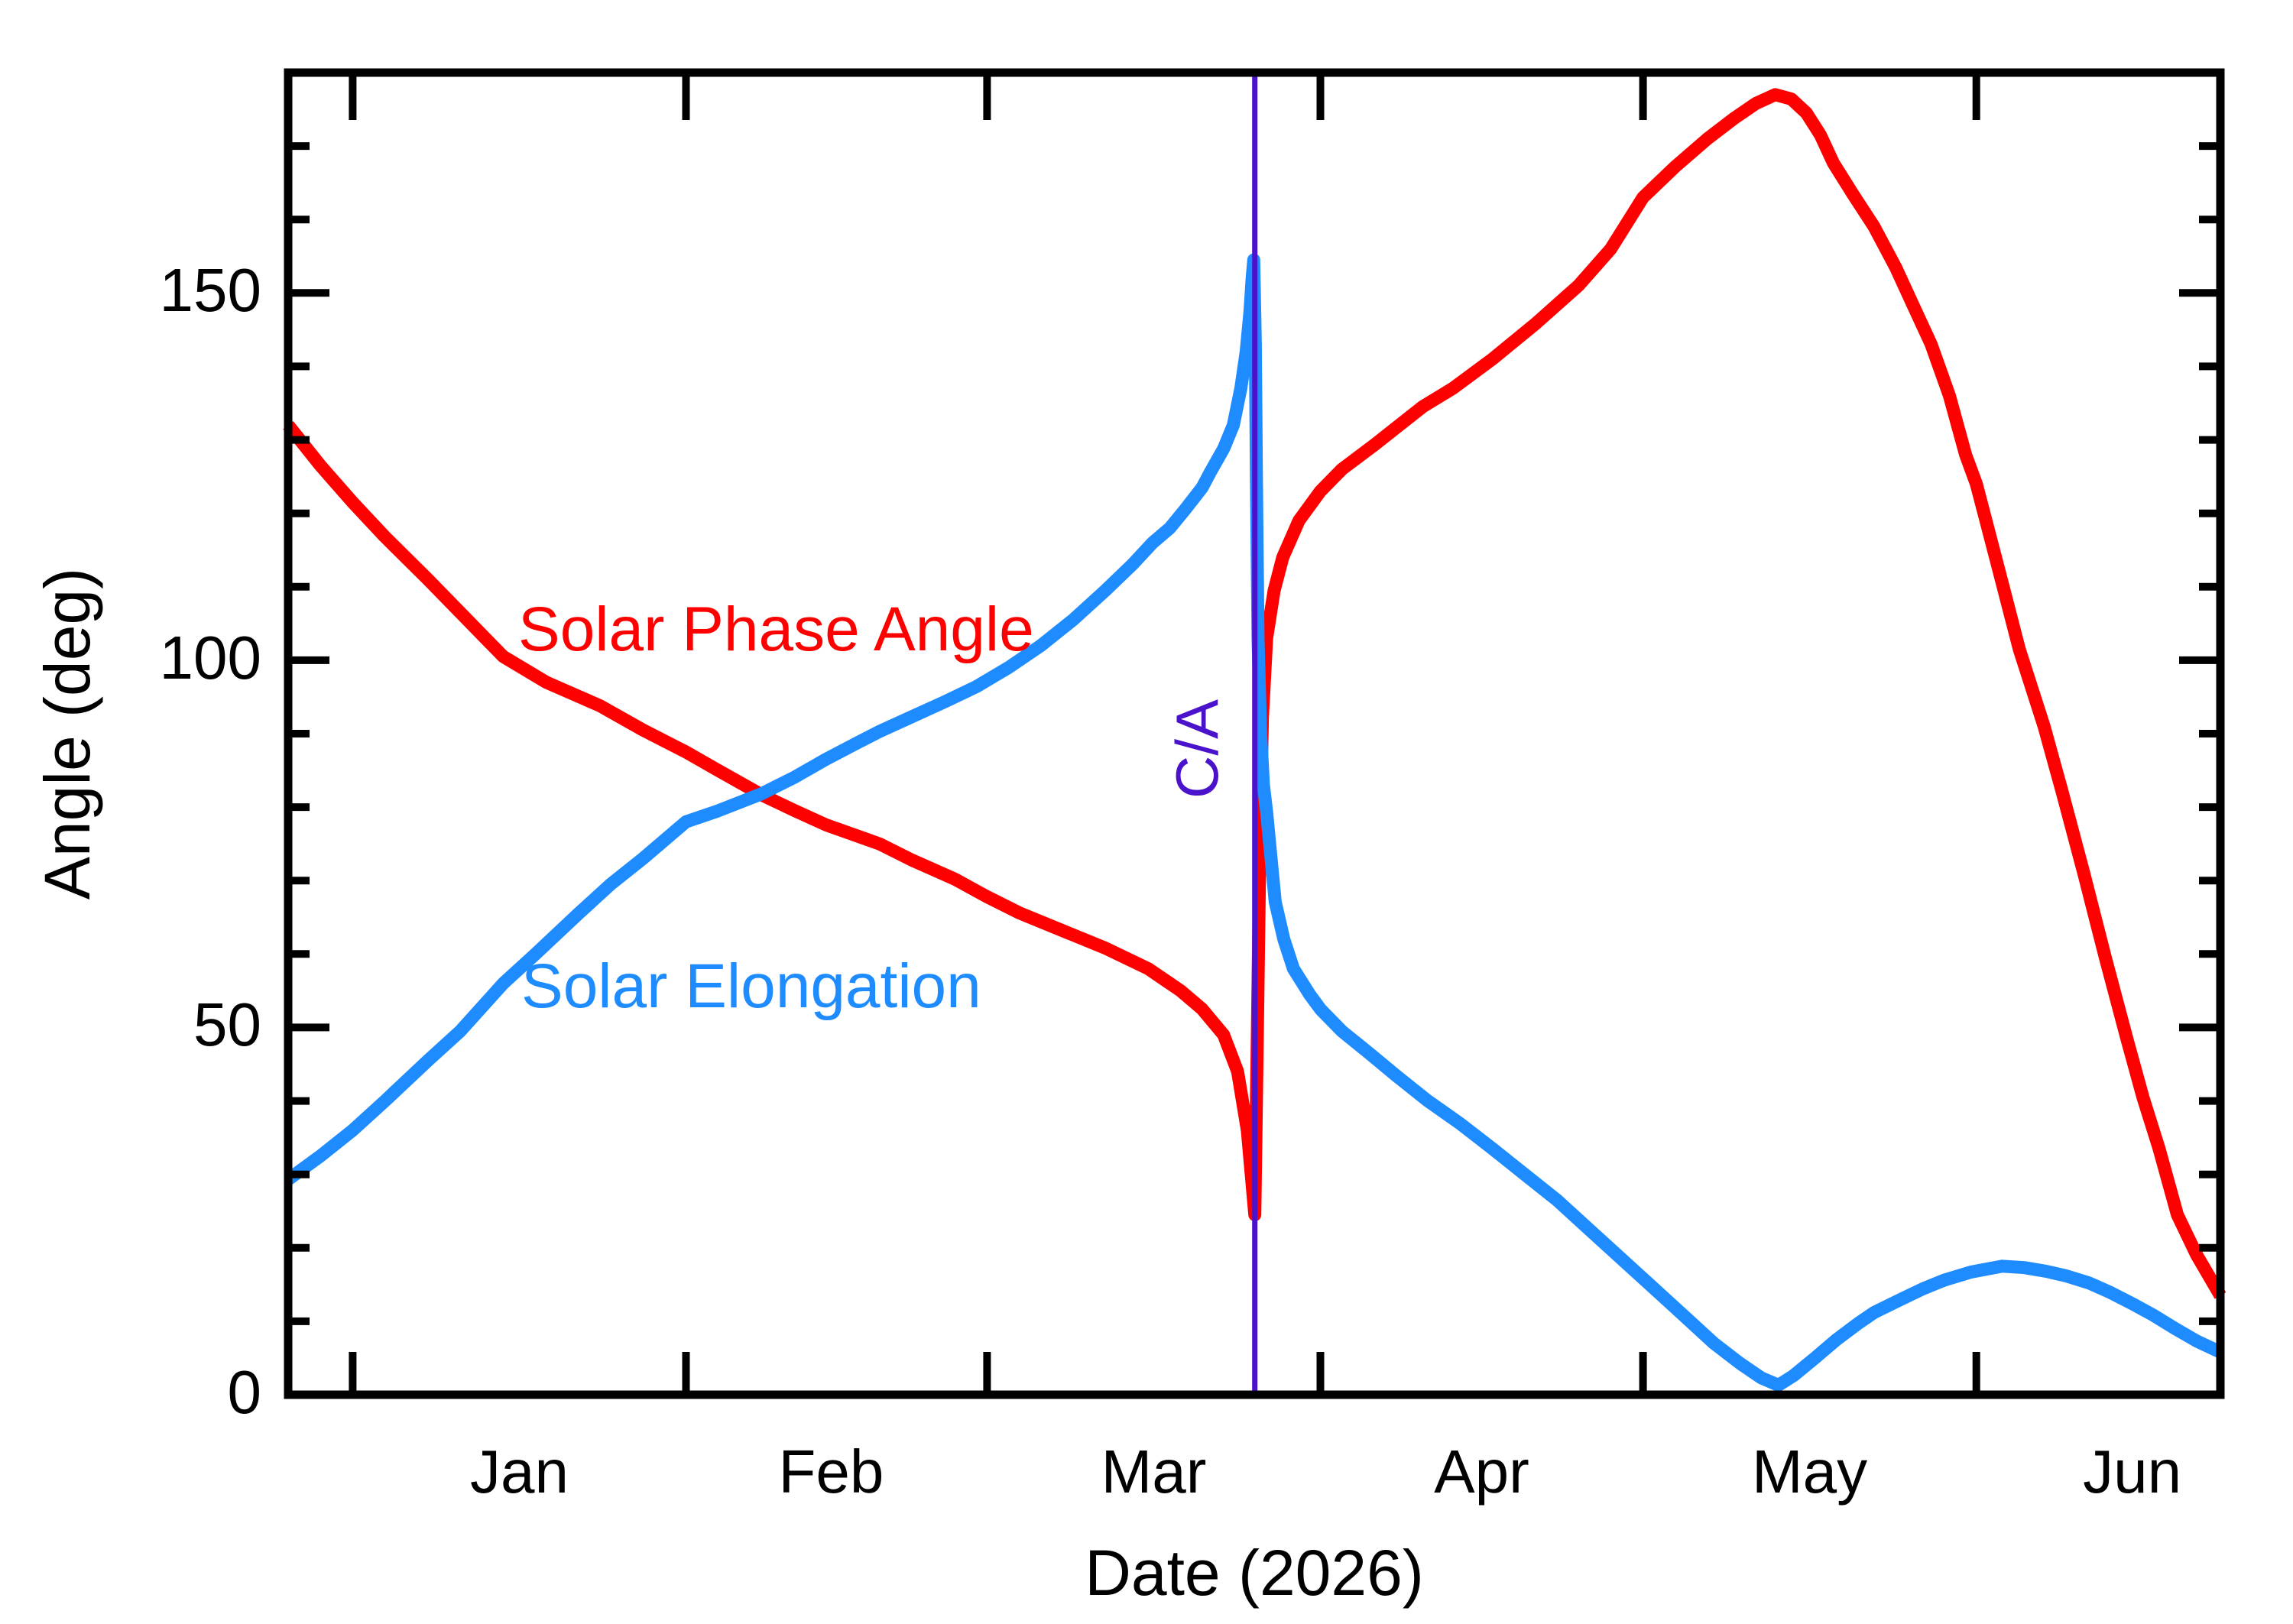  I want to click on y-tick-label-150: 150, so click(210, 290).